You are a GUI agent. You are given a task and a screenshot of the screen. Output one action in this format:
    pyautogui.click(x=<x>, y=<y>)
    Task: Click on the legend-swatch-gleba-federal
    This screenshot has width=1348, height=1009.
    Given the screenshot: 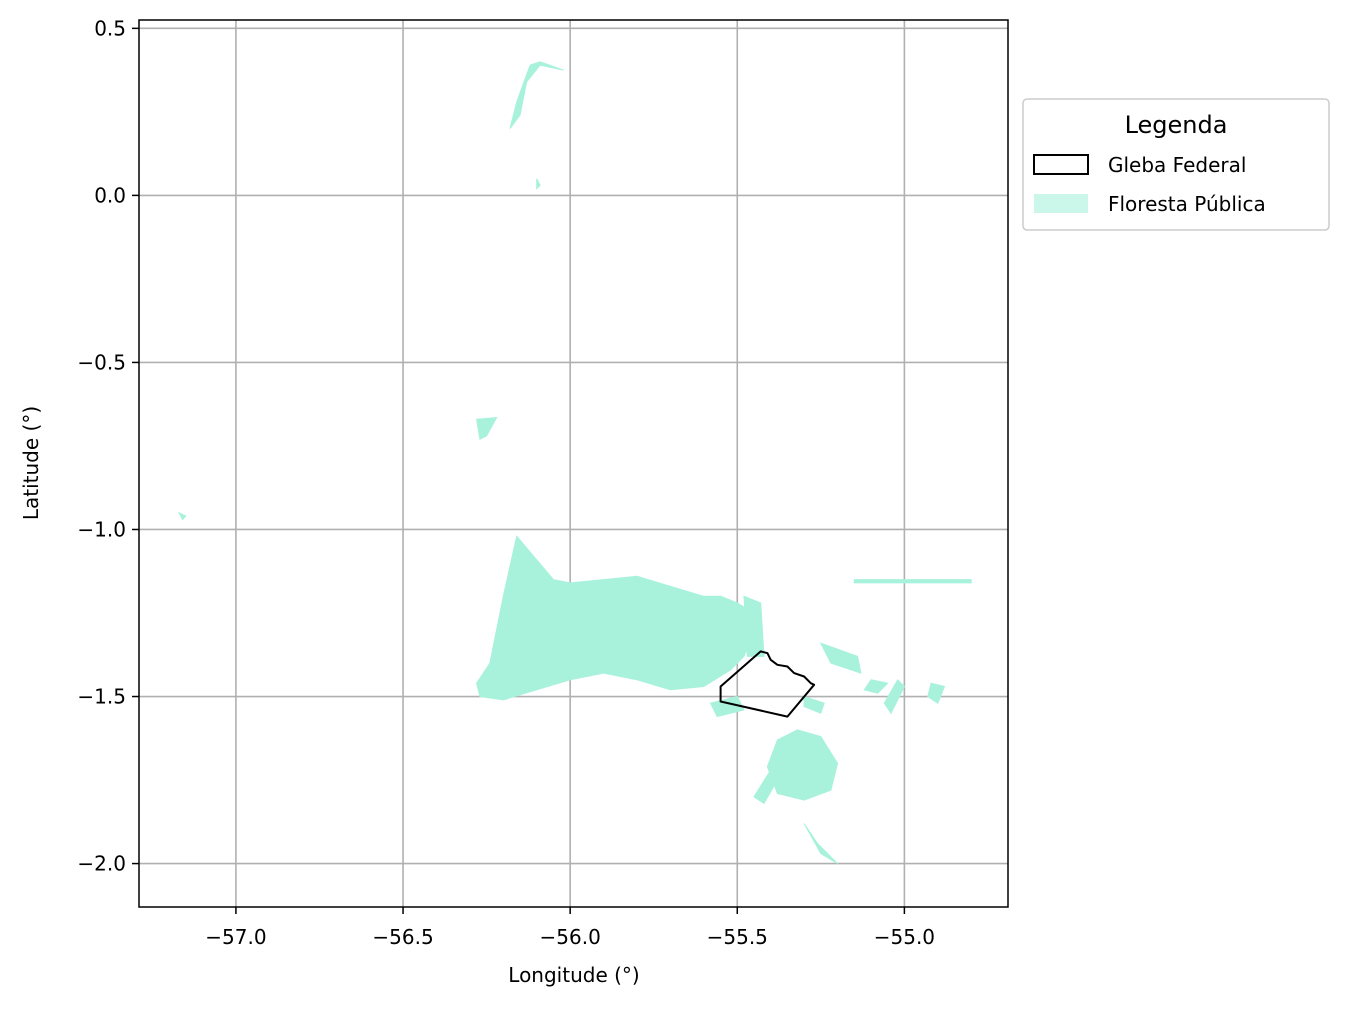 What is the action you would take?
    pyautogui.click(x=1061, y=164)
    